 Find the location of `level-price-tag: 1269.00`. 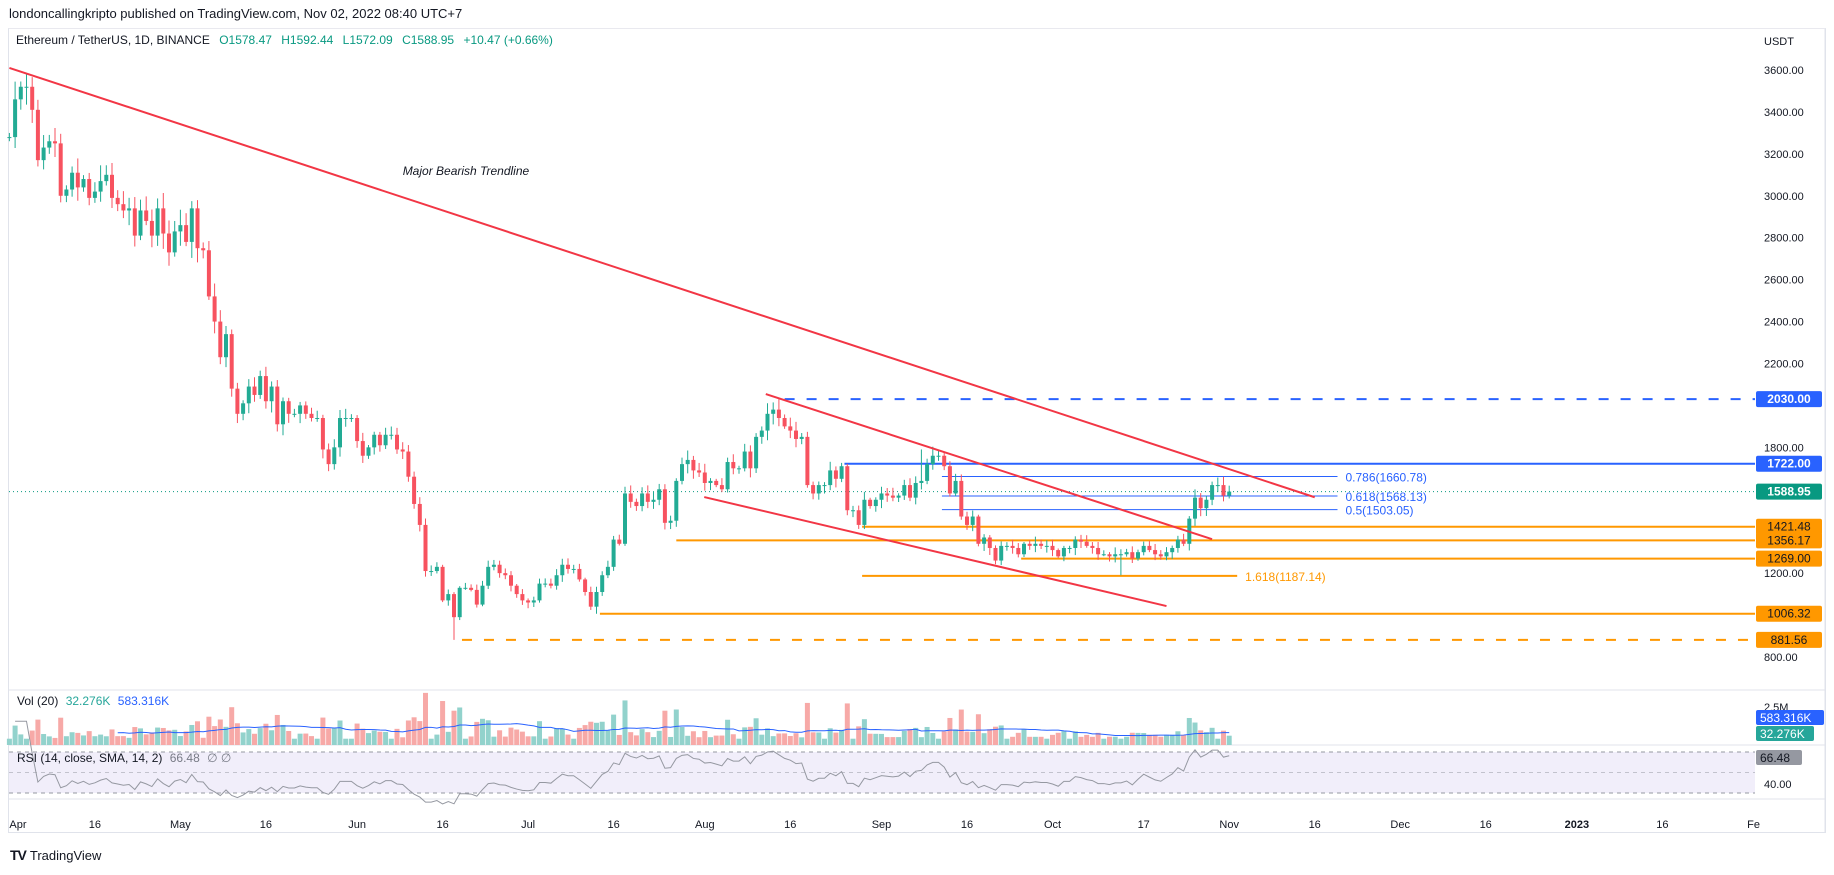

level-price-tag: 1269.00 is located at coordinates (1789, 559).